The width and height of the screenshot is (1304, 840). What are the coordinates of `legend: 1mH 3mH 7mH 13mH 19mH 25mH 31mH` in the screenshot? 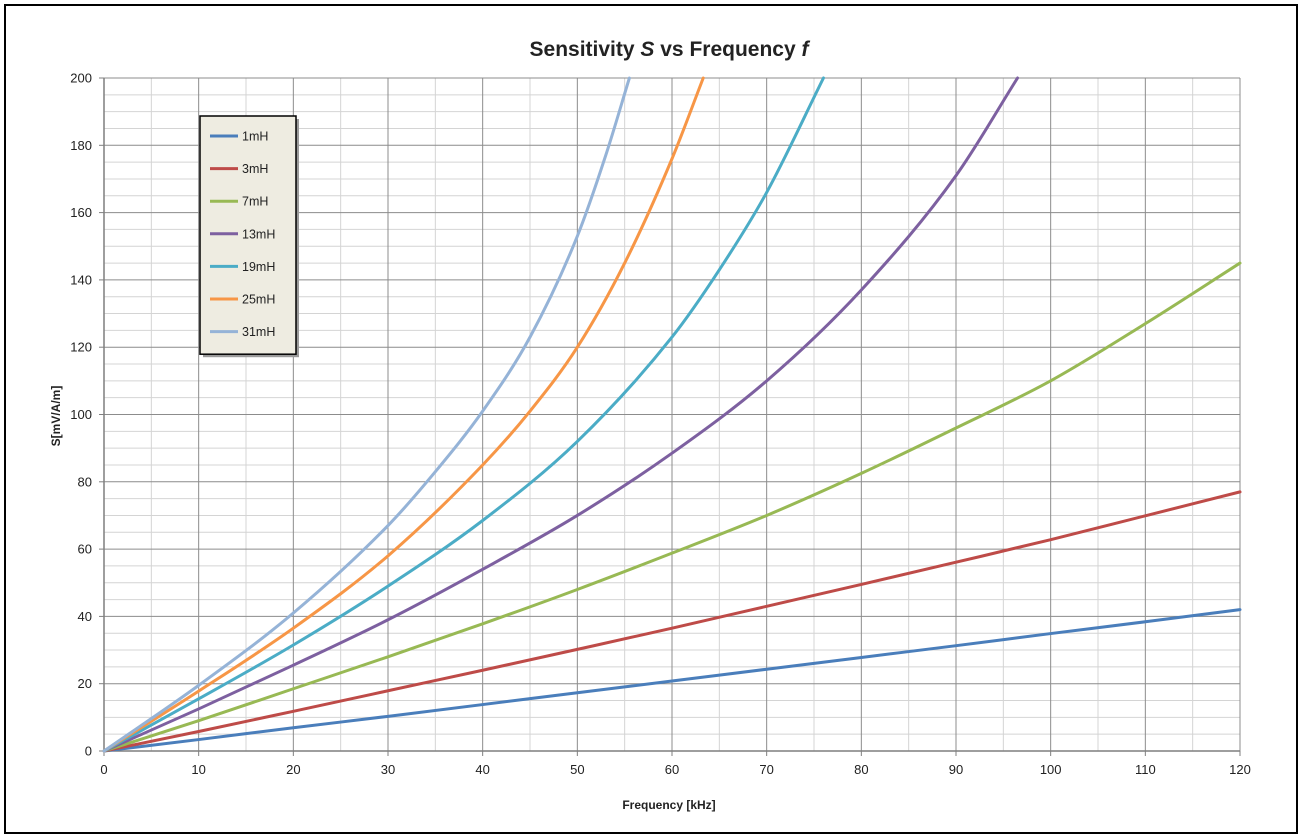 It's located at (249, 236).